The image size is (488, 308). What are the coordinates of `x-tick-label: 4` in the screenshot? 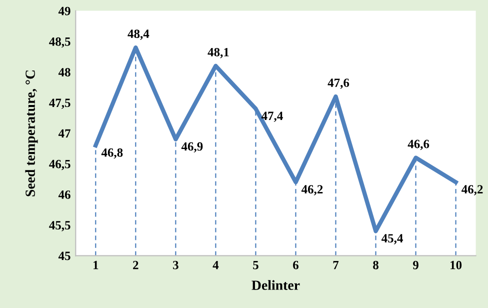 It's located at (215, 265).